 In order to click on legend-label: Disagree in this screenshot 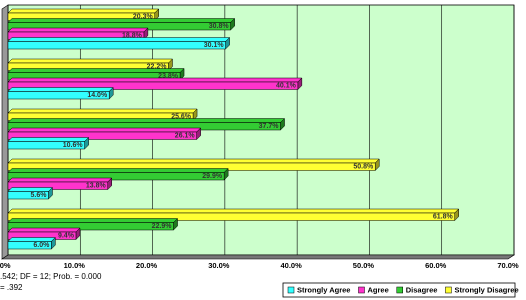, I will do `click(422, 289)`.